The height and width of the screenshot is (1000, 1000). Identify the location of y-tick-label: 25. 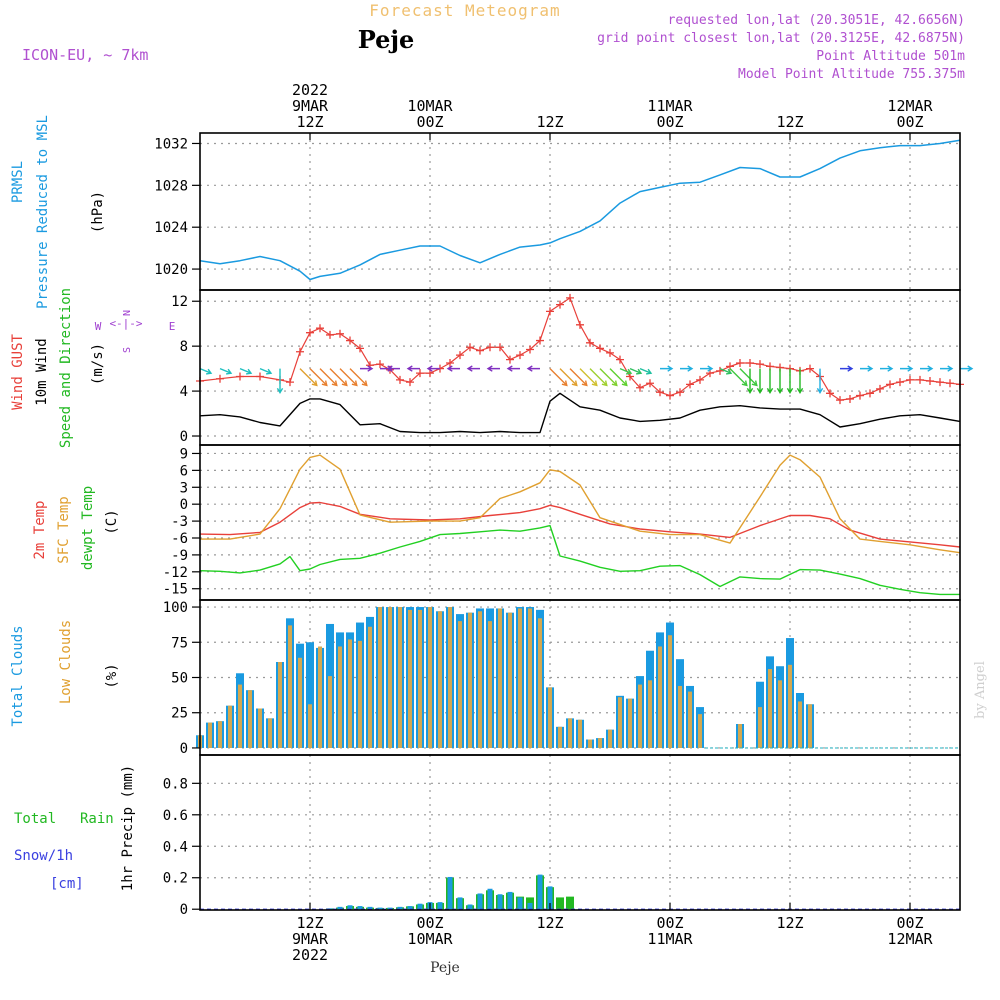
(179, 714).